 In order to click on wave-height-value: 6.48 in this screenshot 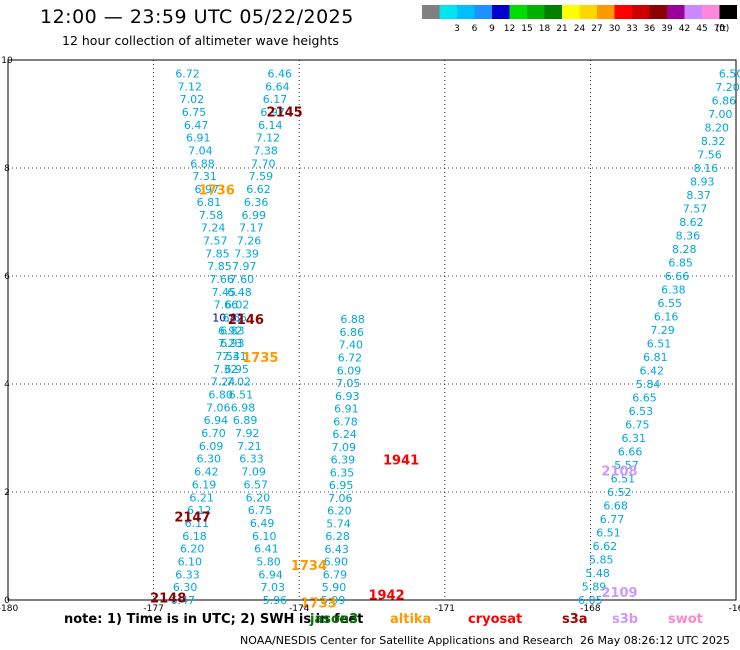, I will do `click(239, 292)`.